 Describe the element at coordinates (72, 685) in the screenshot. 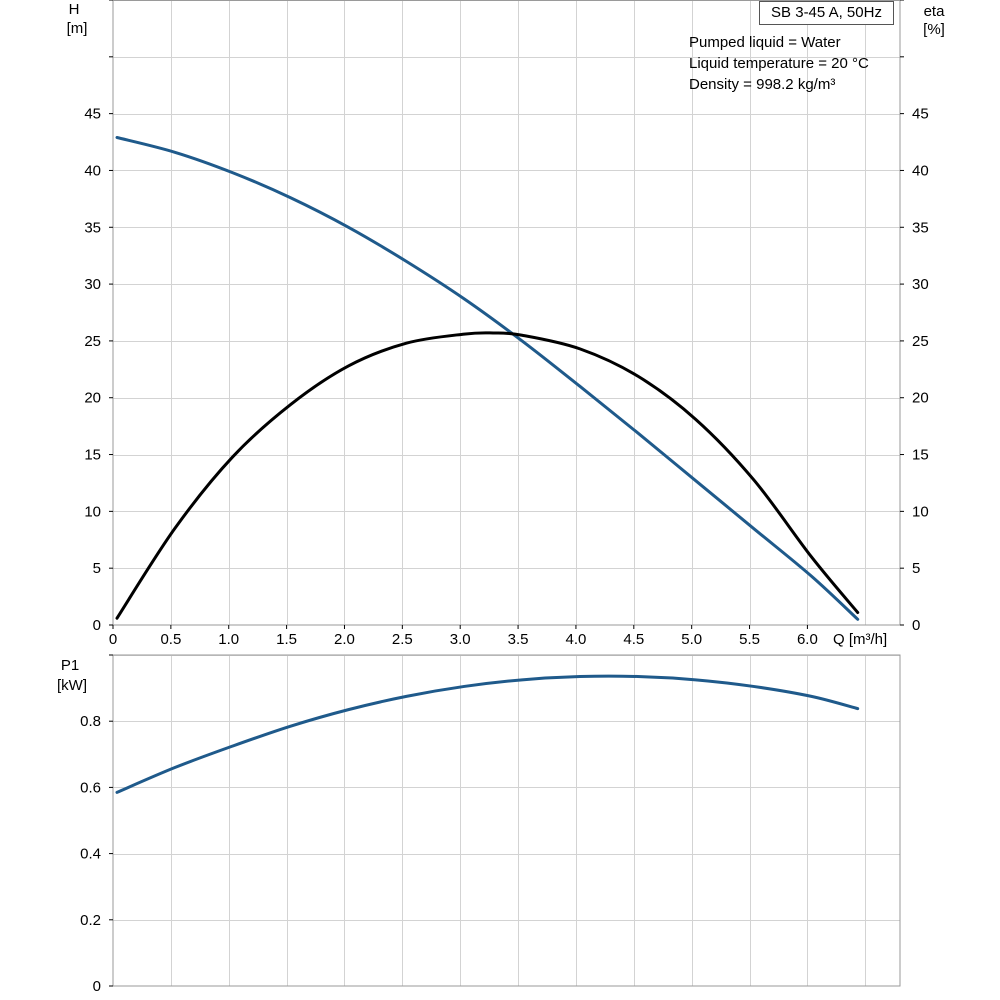

I see `p1-axis-unit: [kW]` at that location.